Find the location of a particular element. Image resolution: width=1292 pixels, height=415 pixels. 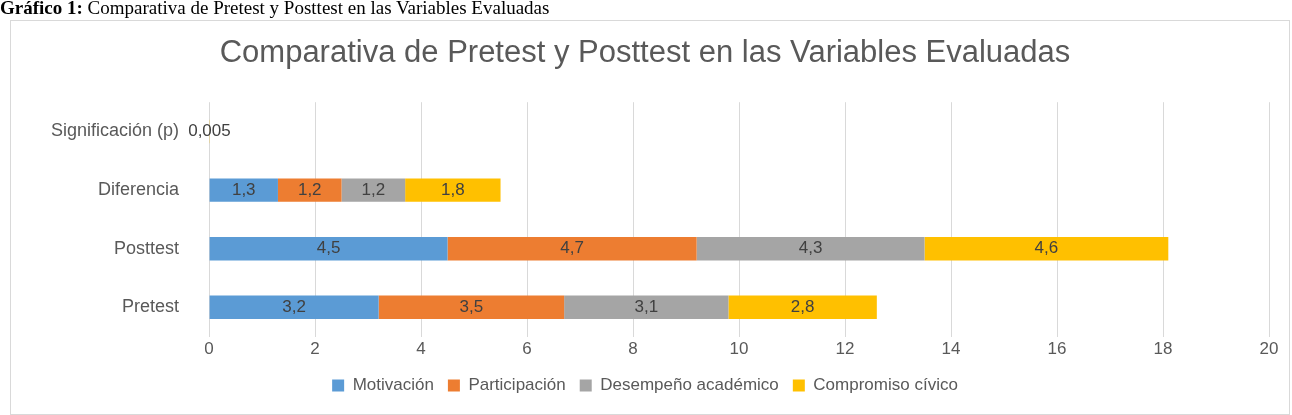

data-label: 3,1 is located at coordinates (646, 306).